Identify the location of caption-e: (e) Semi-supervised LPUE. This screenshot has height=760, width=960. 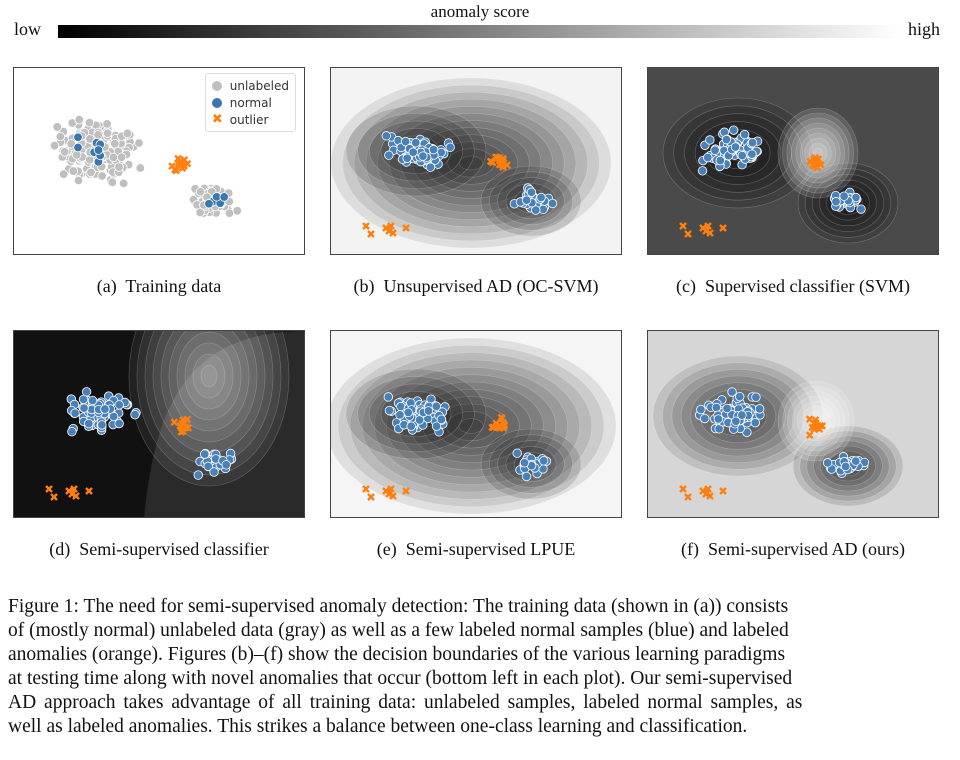
(476, 549).